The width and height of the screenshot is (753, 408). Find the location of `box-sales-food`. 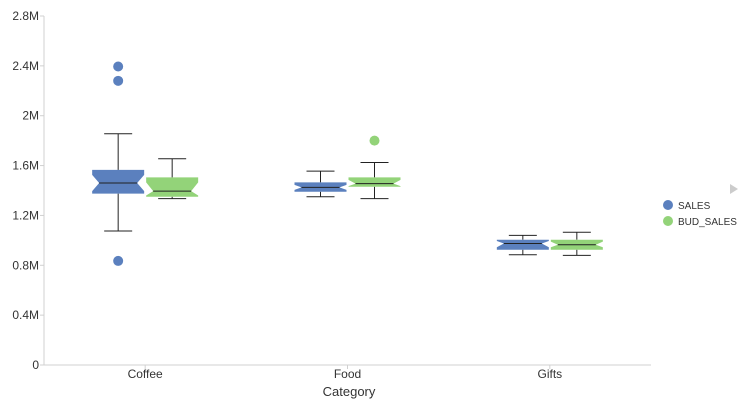

box-sales-food is located at coordinates (320, 184).